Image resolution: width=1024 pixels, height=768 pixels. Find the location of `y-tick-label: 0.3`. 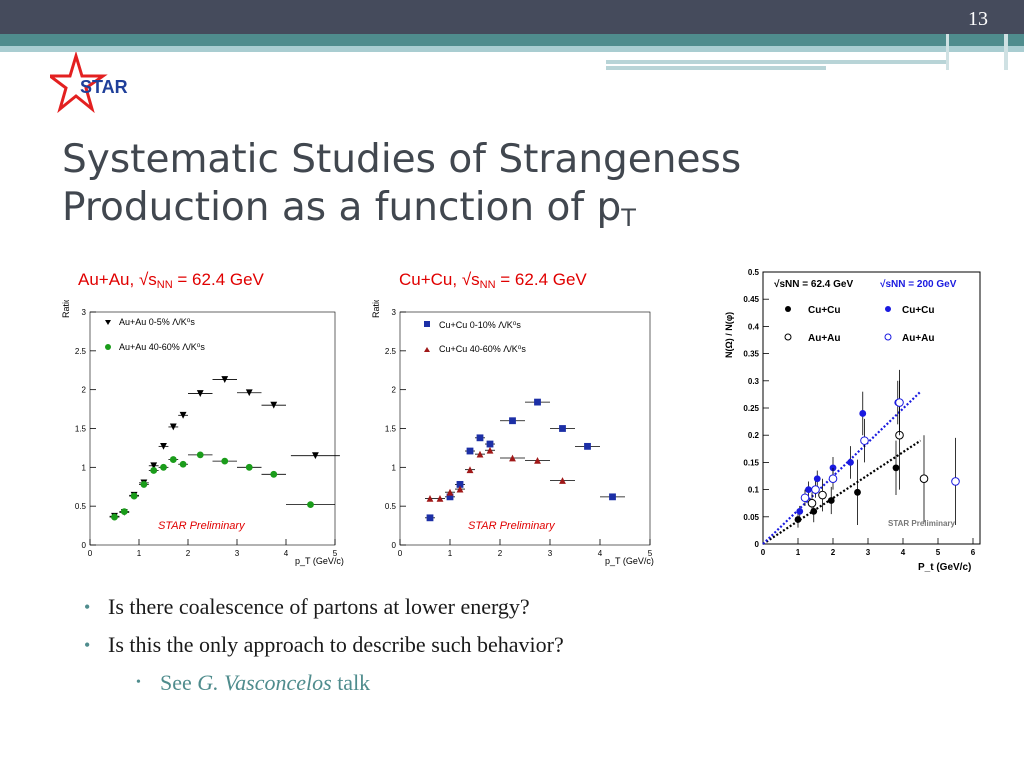

y-tick-label: 0.3 is located at coordinates (754, 381).